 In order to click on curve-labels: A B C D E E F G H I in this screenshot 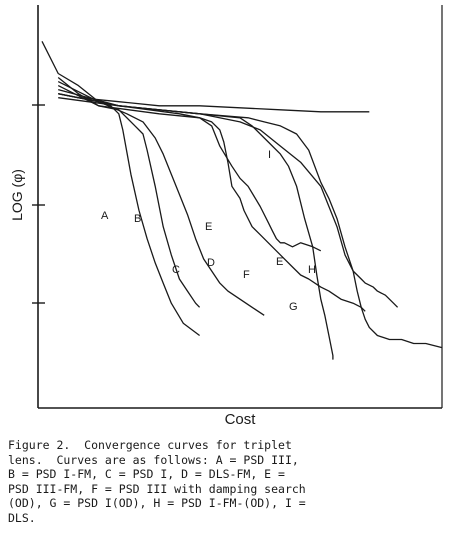, I will do `click(208, 231)`.